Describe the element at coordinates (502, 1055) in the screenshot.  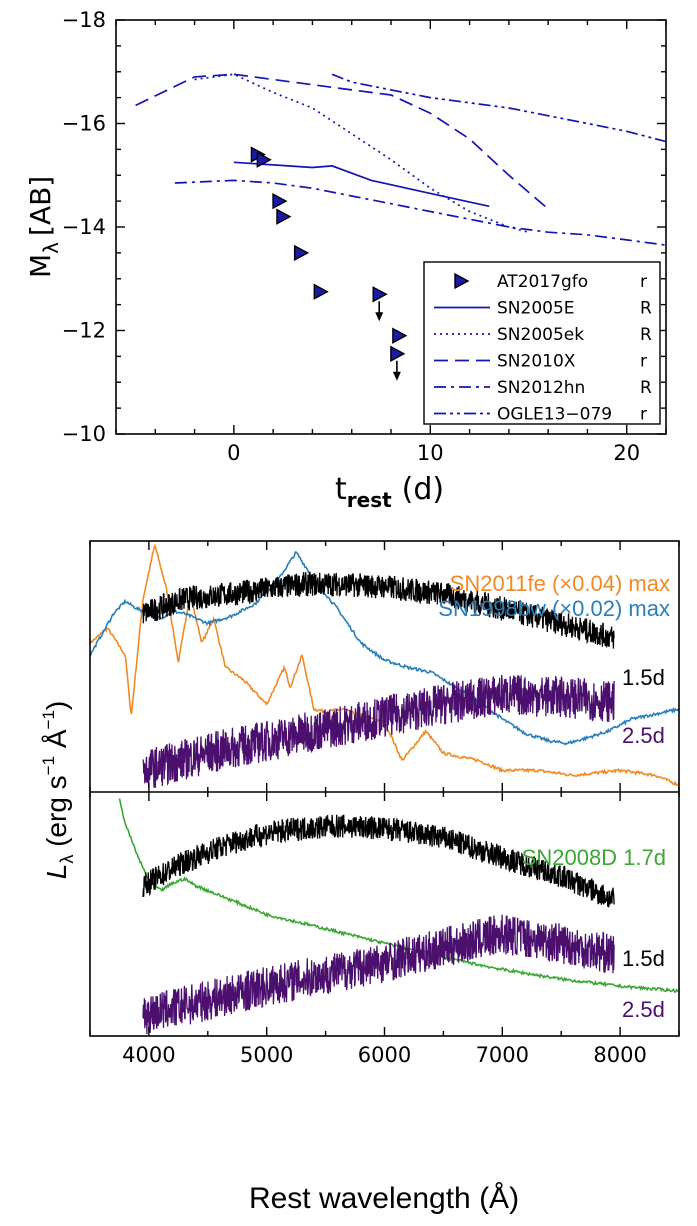
I see `x-tick-label: 7000` at that location.